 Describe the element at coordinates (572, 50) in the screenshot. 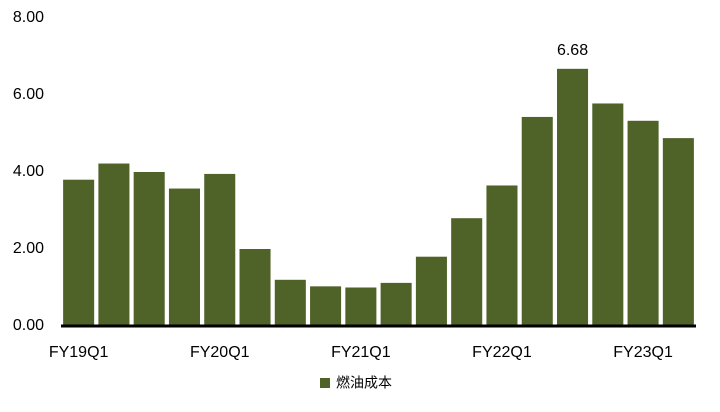

I see `value-label: 6.68` at that location.